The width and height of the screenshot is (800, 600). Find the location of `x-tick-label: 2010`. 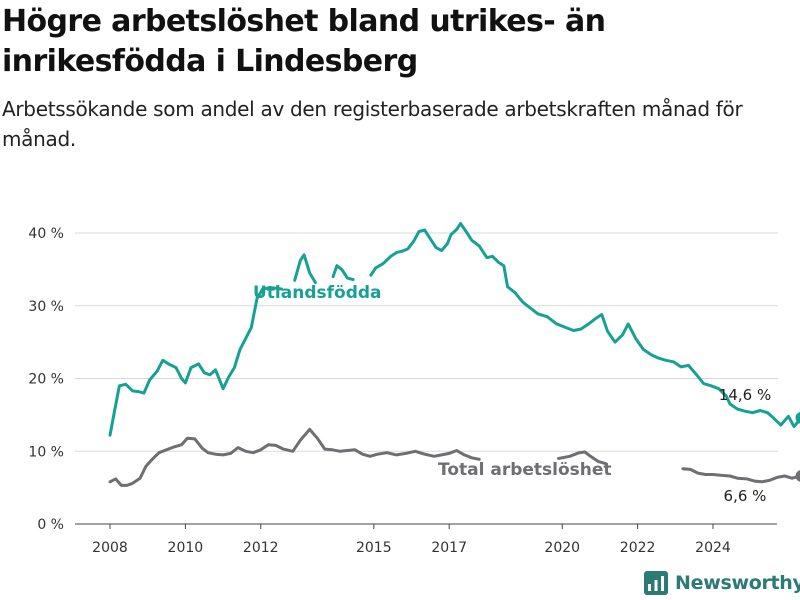

x-tick-label: 2010 is located at coordinates (186, 548).